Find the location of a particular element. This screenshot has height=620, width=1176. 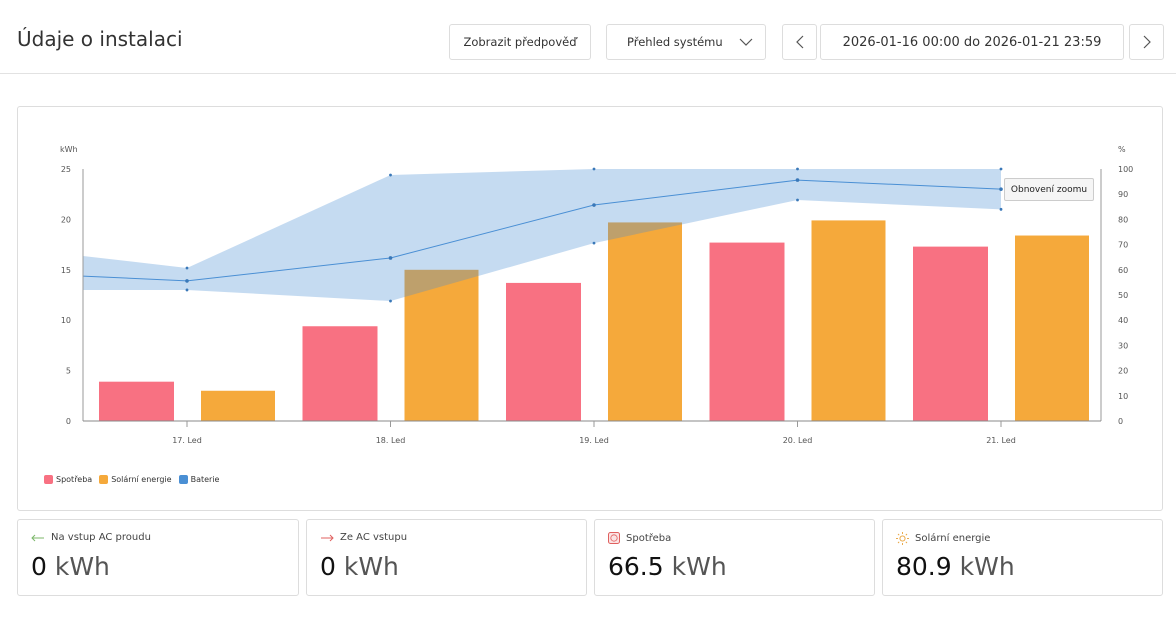

y-tick-label: 20 is located at coordinates (66, 219).